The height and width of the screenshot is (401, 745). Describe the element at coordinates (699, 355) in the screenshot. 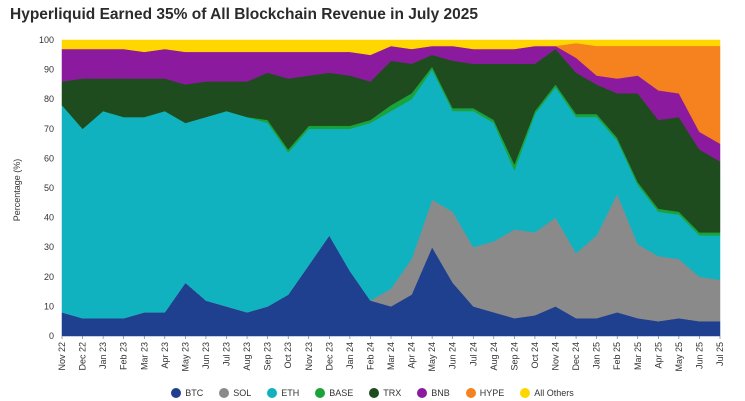

I see `x-tick-label: Jun 25` at that location.